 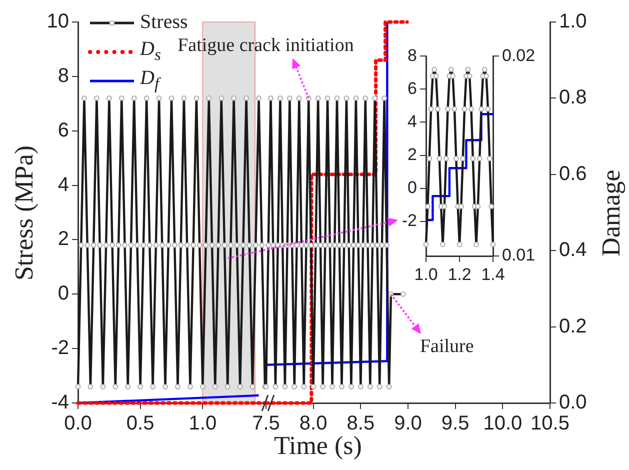 I want to click on legend-label: Stress, so click(x=164, y=22).